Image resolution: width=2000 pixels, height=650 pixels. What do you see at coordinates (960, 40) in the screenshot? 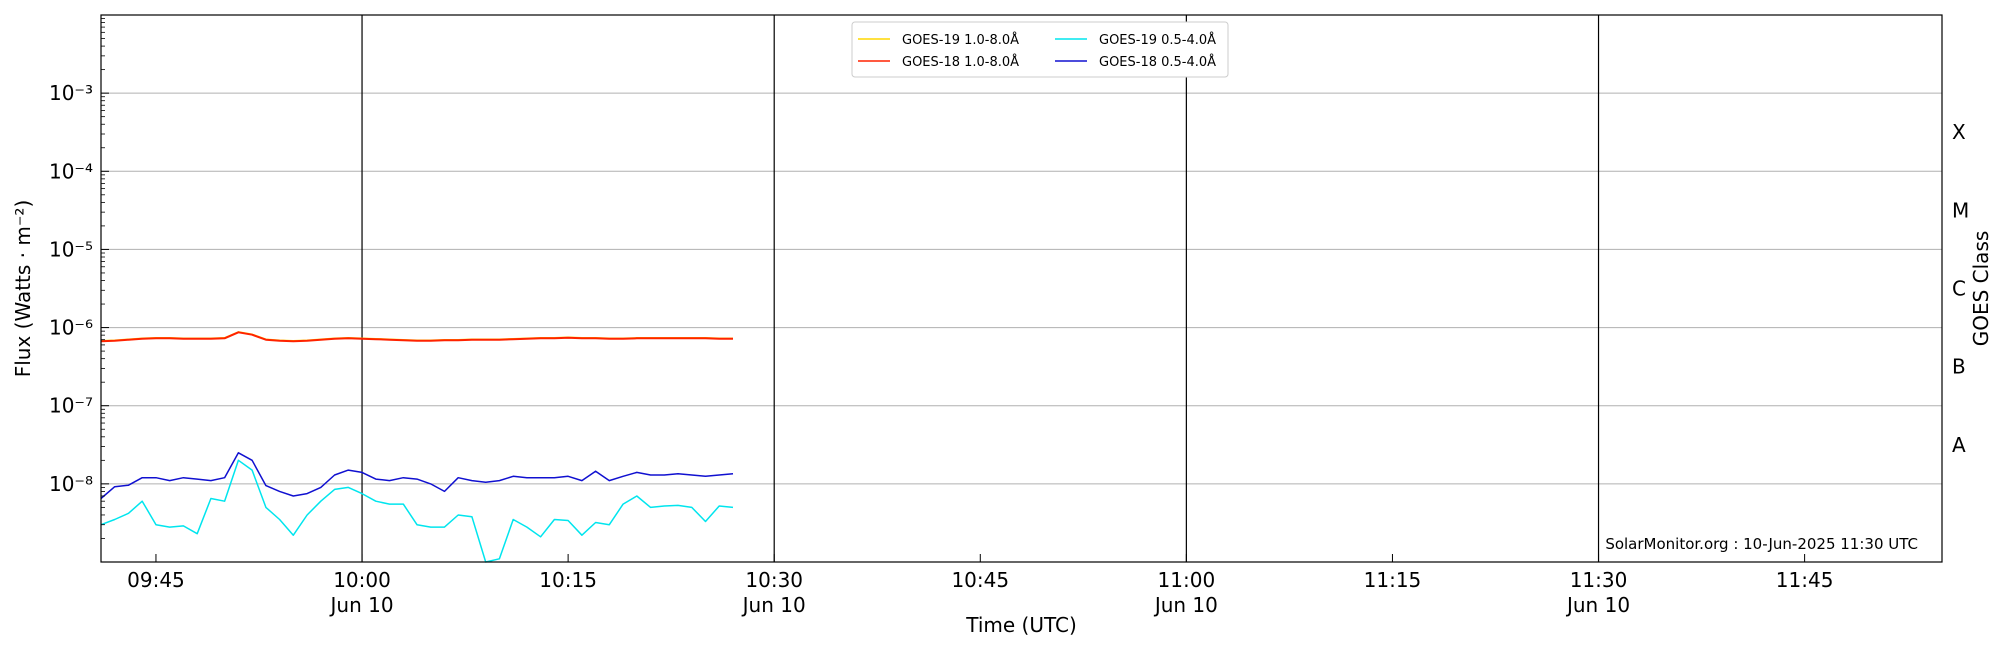
I see `legend-label: GOES-19 1.0-8.0Å` at bounding box center [960, 40].